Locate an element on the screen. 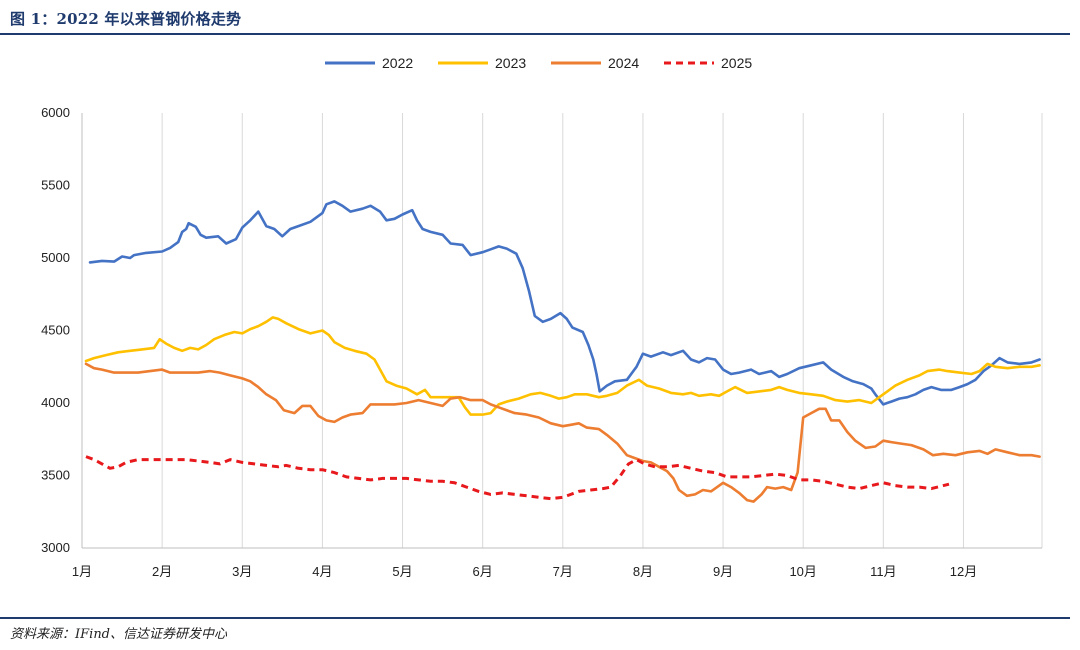 The image size is (1080, 650). series-line-2023 is located at coordinates (562, 366).